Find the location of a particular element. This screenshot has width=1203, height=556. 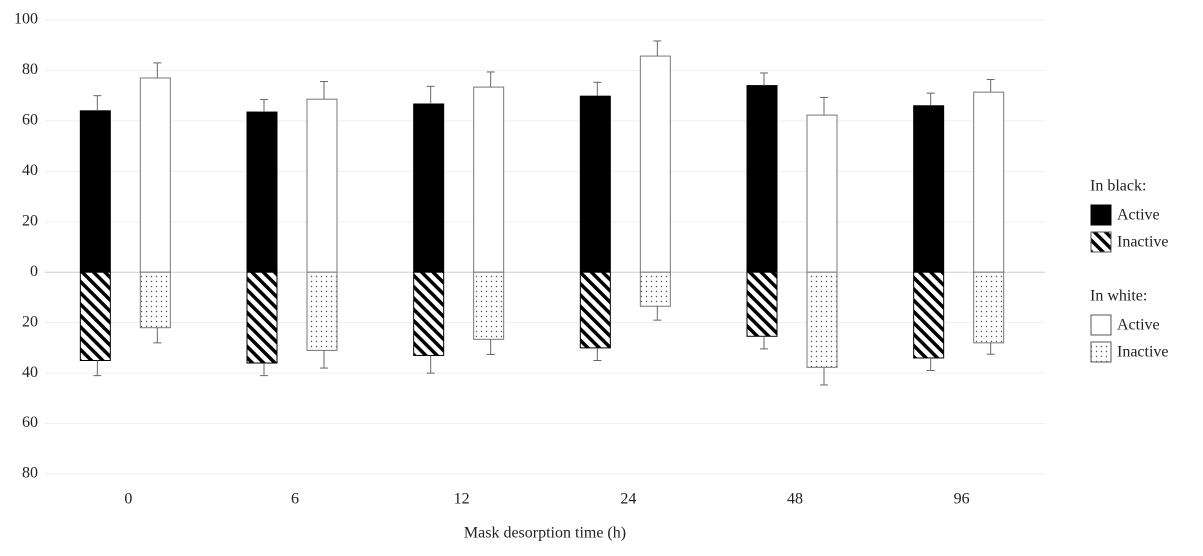

x-axis-title: Mask desorption time (h) is located at coordinates (545, 533).